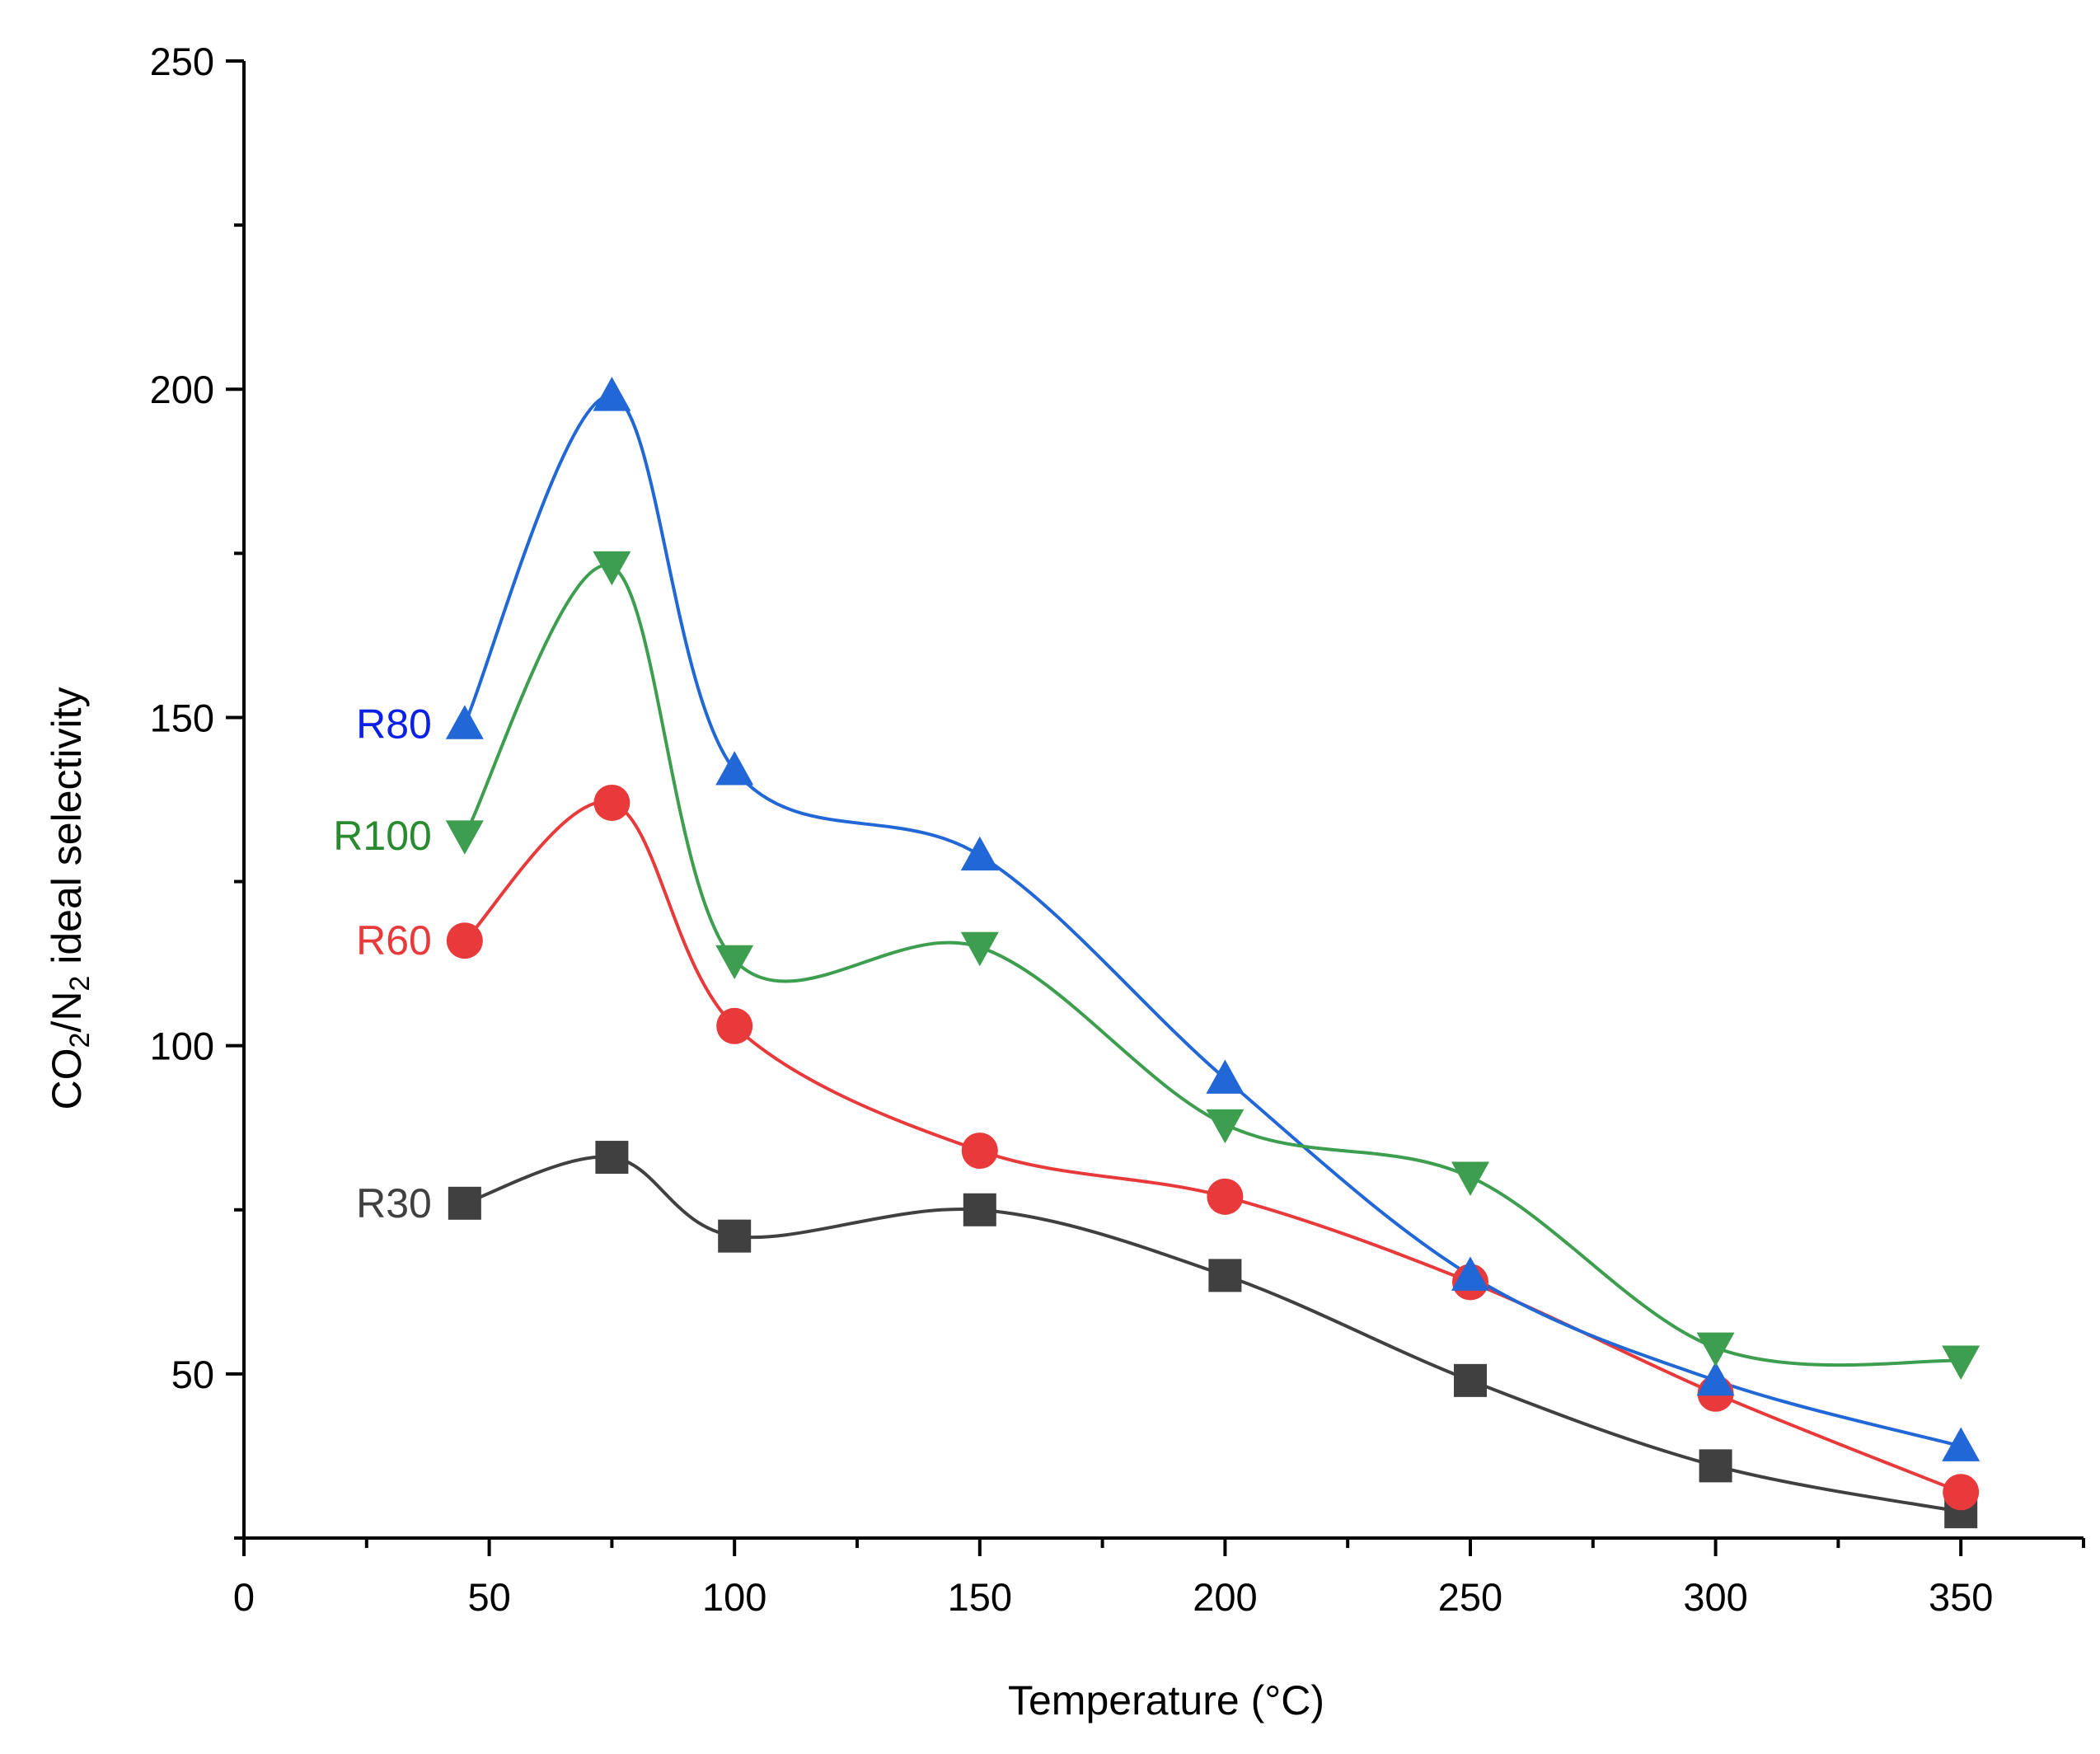 The width and height of the screenshot is (2100, 1754). What do you see at coordinates (394, 724) in the screenshot?
I see `series-label-r80: R80` at bounding box center [394, 724].